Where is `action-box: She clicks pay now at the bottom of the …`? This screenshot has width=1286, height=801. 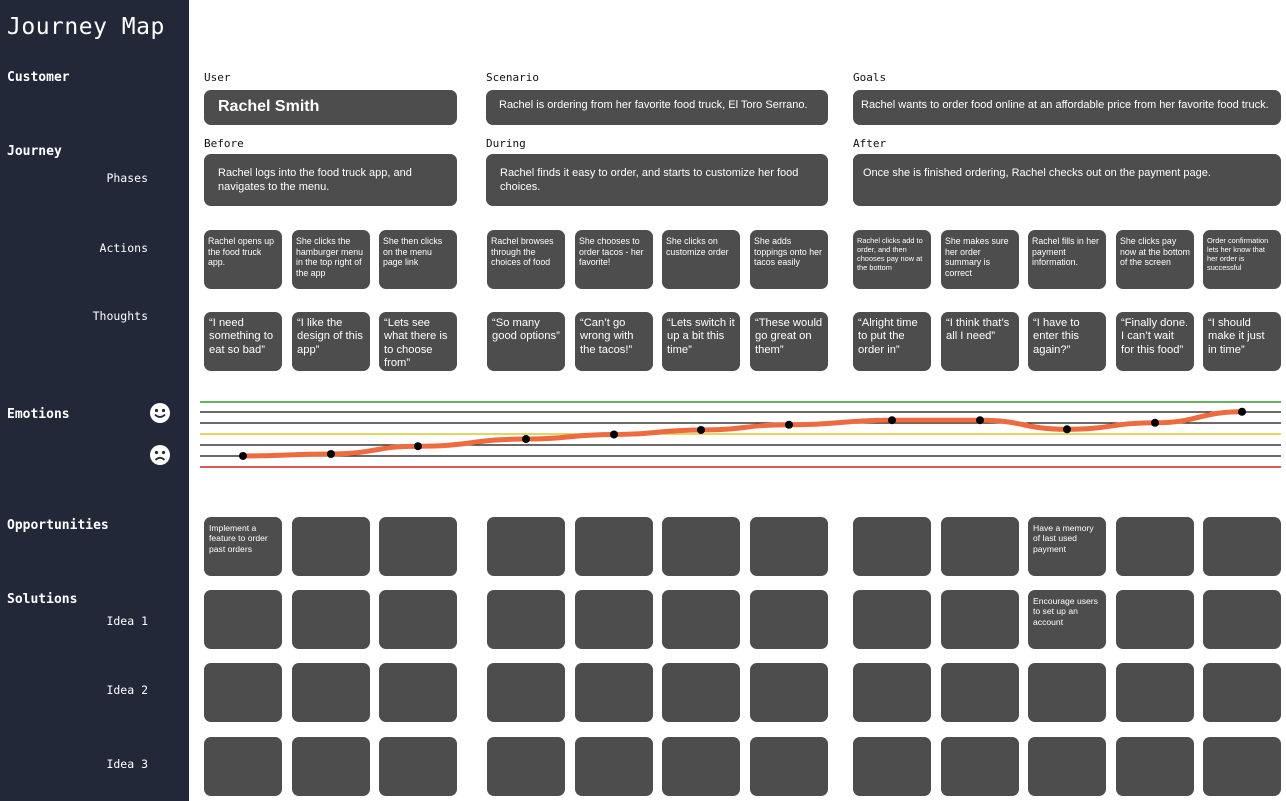
action-box: She clicks pay now at the bottom of the … is located at coordinates (1155, 259).